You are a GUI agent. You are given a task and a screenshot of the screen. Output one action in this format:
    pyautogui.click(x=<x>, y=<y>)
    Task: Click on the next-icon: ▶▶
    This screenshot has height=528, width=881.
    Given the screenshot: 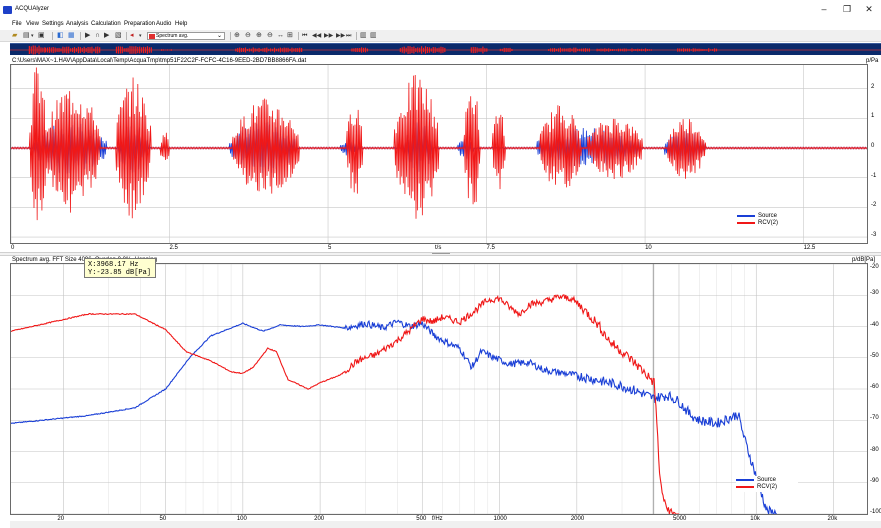 What is the action you would take?
    pyautogui.click(x=329, y=36)
    